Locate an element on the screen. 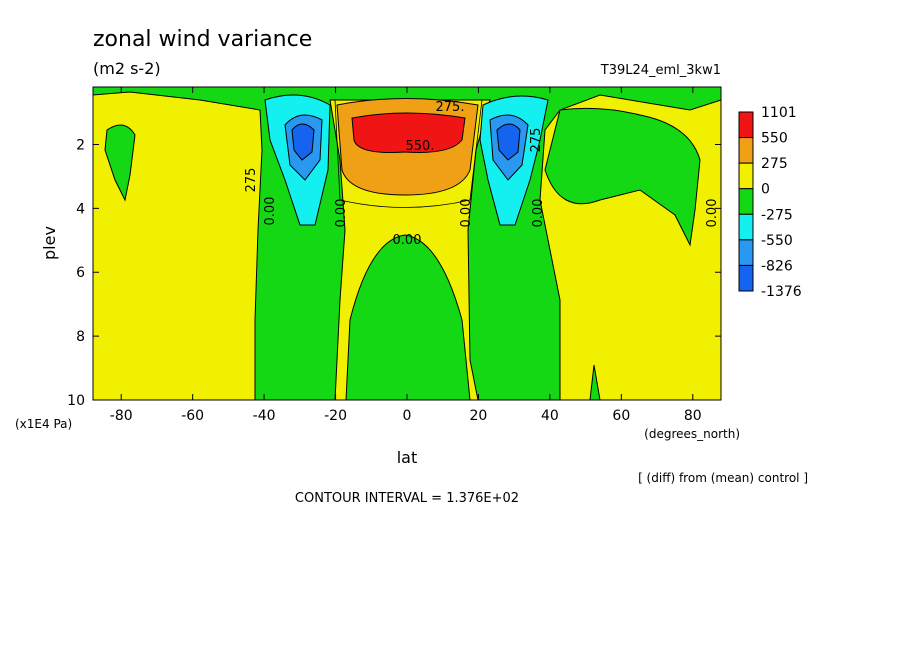 Image resolution: width=904 pixels, height=658 pixels. note: [ (diff) from (mean) control ] is located at coordinates (723, 478).